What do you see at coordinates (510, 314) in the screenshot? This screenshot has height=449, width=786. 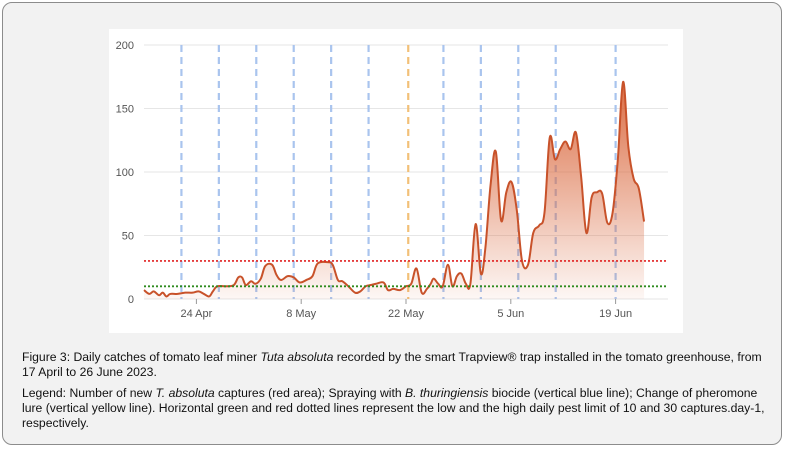 I see `x-tick-label: 5 Jun` at bounding box center [510, 314].